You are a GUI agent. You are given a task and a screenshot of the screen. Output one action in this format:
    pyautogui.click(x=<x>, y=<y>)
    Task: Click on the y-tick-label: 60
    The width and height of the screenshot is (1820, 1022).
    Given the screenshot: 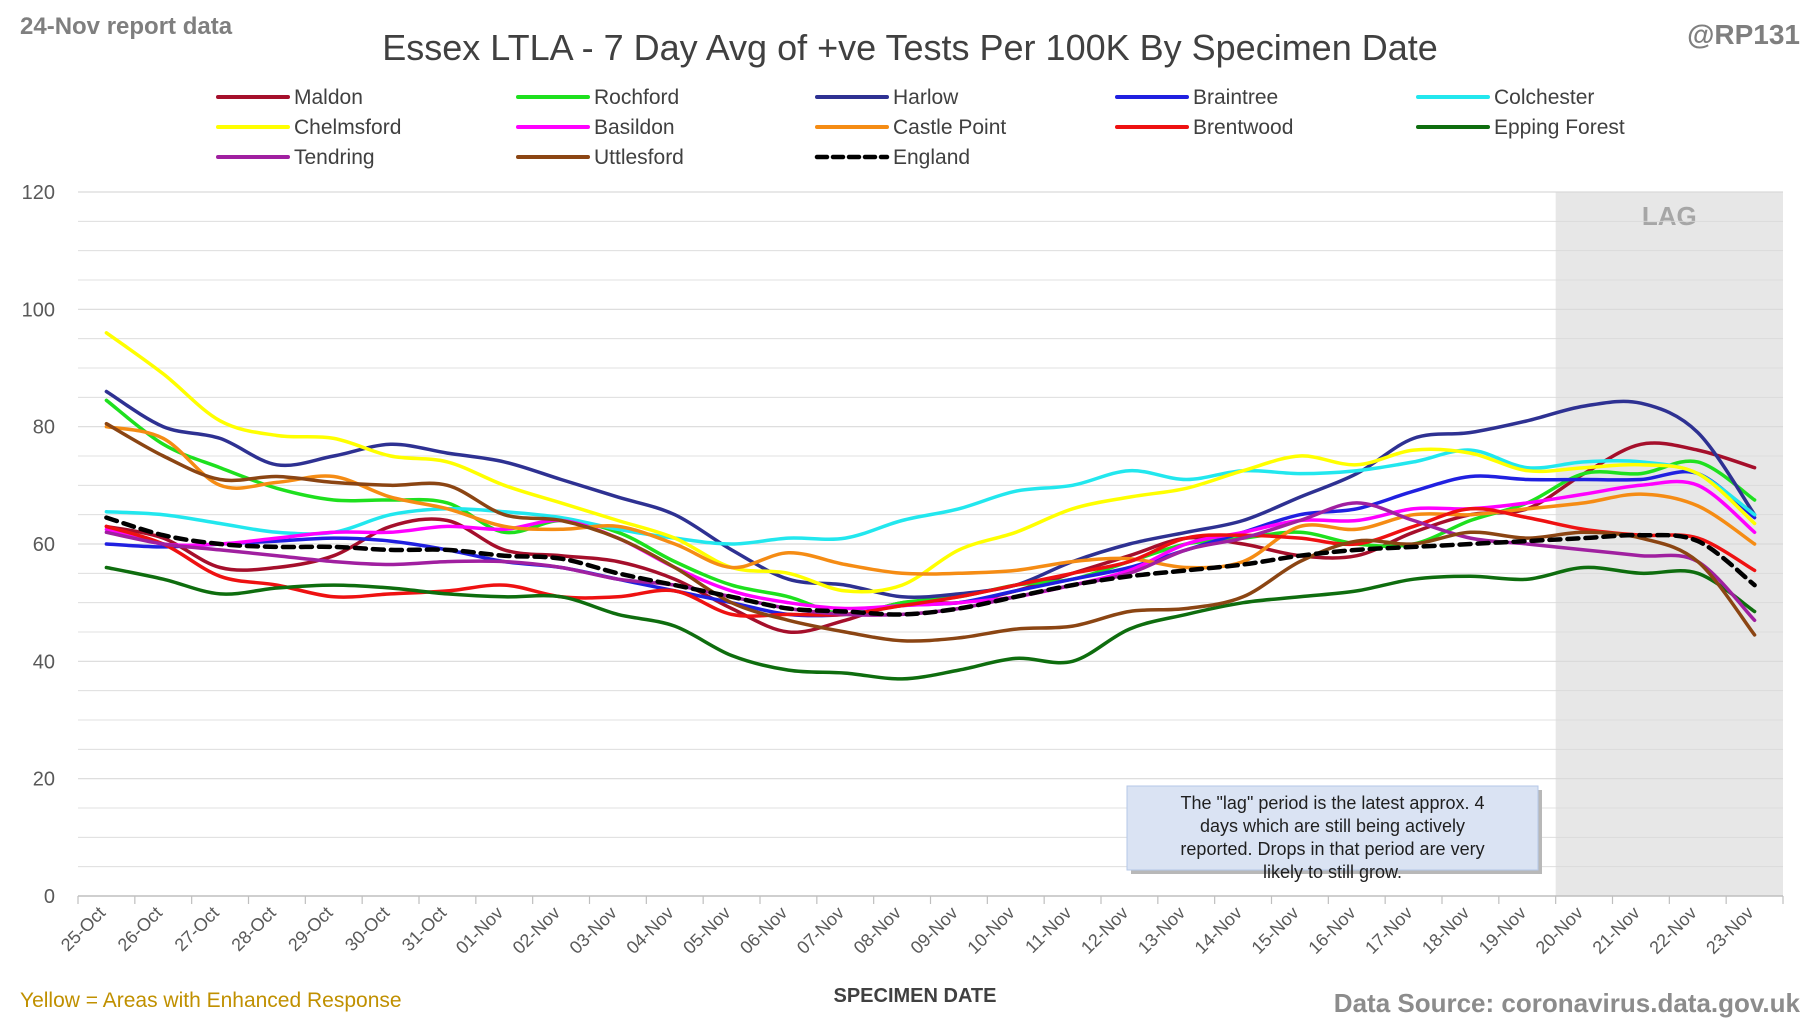 What is the action you would take?
    pyautogui.click(x=44, y=545)
    